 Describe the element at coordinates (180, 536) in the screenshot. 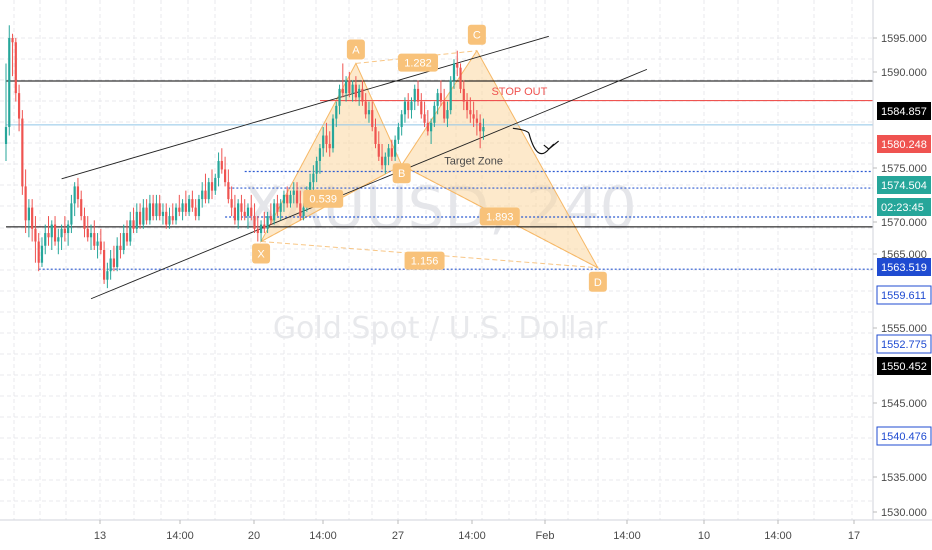

I see `time-tick-label: 14:00` at that location.